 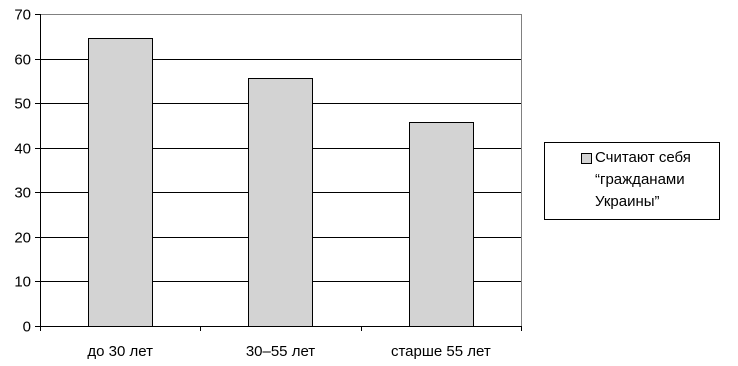 What do you see at coordinates (120, 351) in the screenshot?
I see `x-tick-label: до 30 лет` at bounding box center [120, 351].